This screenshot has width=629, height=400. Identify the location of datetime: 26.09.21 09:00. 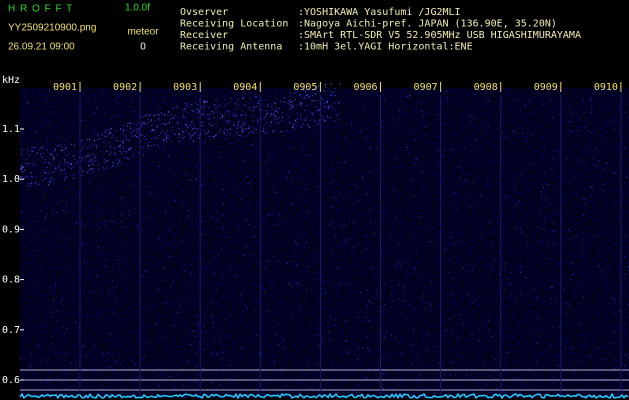
(41, 47).